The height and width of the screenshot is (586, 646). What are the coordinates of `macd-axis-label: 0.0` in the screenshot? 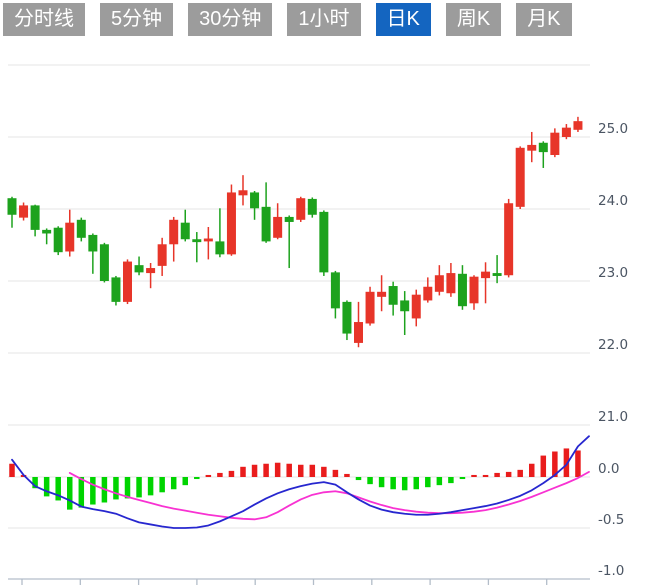 It's located at (608, 469).